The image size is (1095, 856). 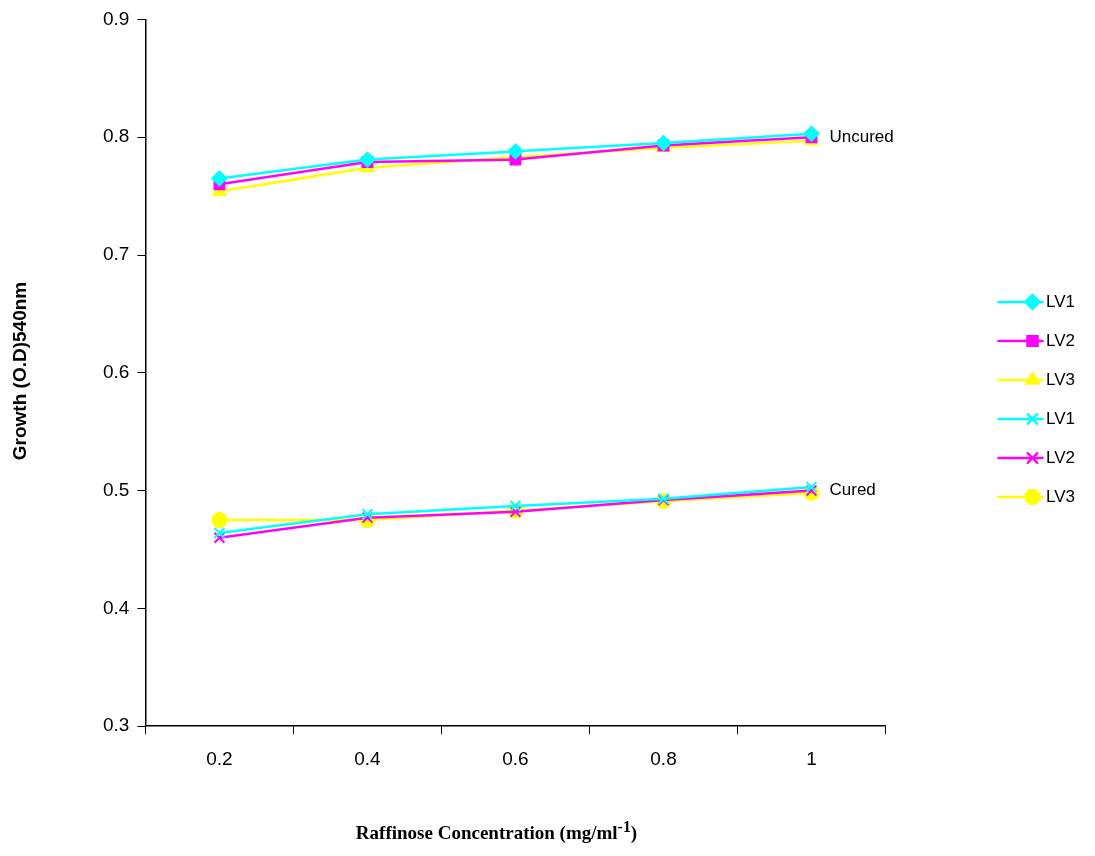 I want to click on annotation: Uncured, so click(x=861, y=136).